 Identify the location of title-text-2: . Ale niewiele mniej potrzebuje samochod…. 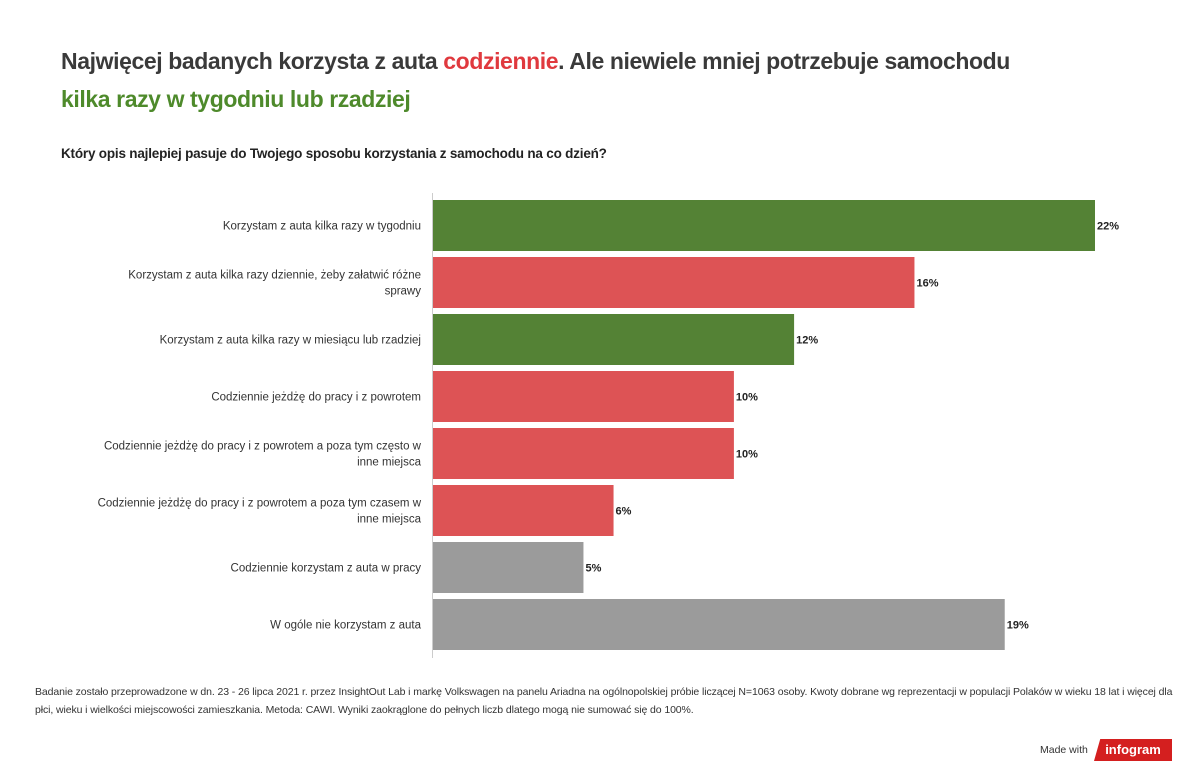
(784, 61).